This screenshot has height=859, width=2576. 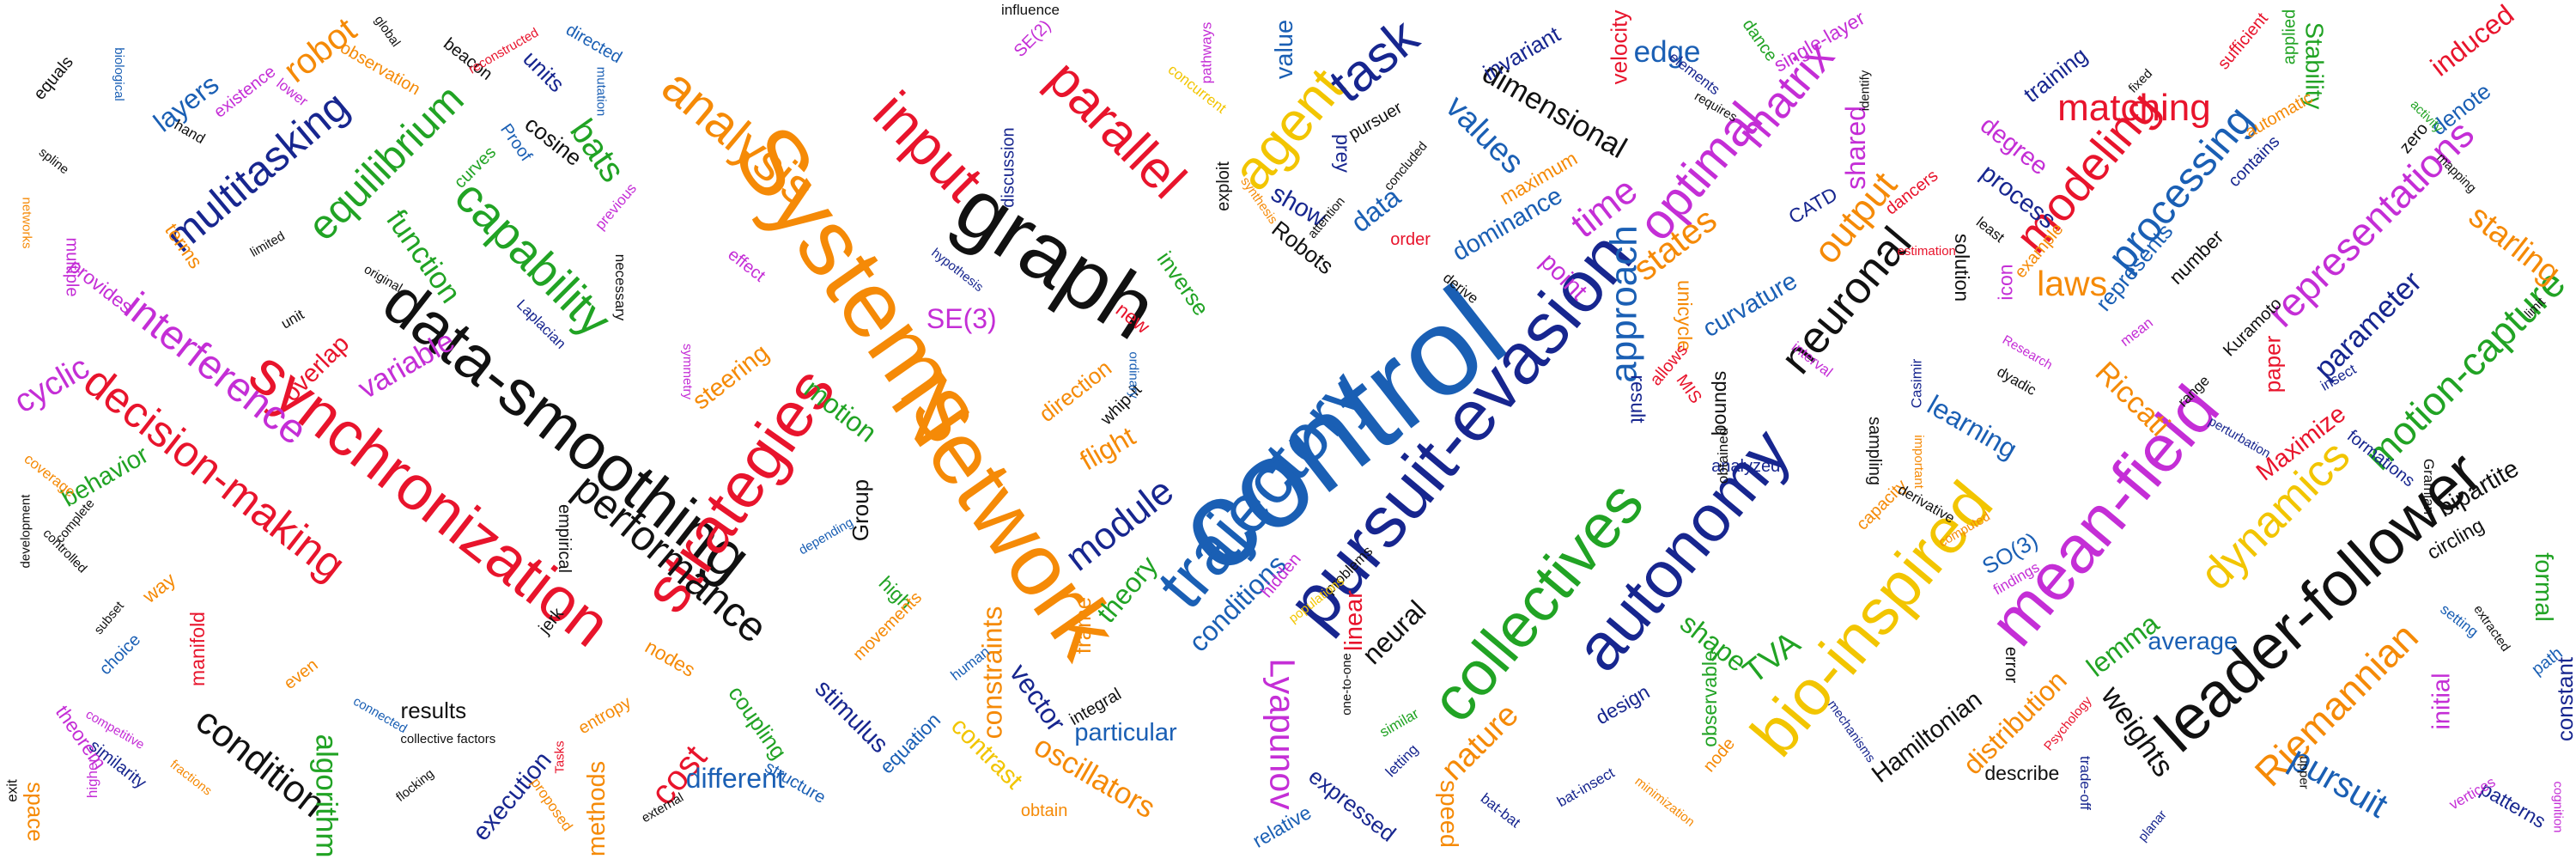 What do you see at coordinates (1346, 684) in the screenshot?
I see `cloud-word-one-to-one: one-to-one` at bounding box center [1346, 684].